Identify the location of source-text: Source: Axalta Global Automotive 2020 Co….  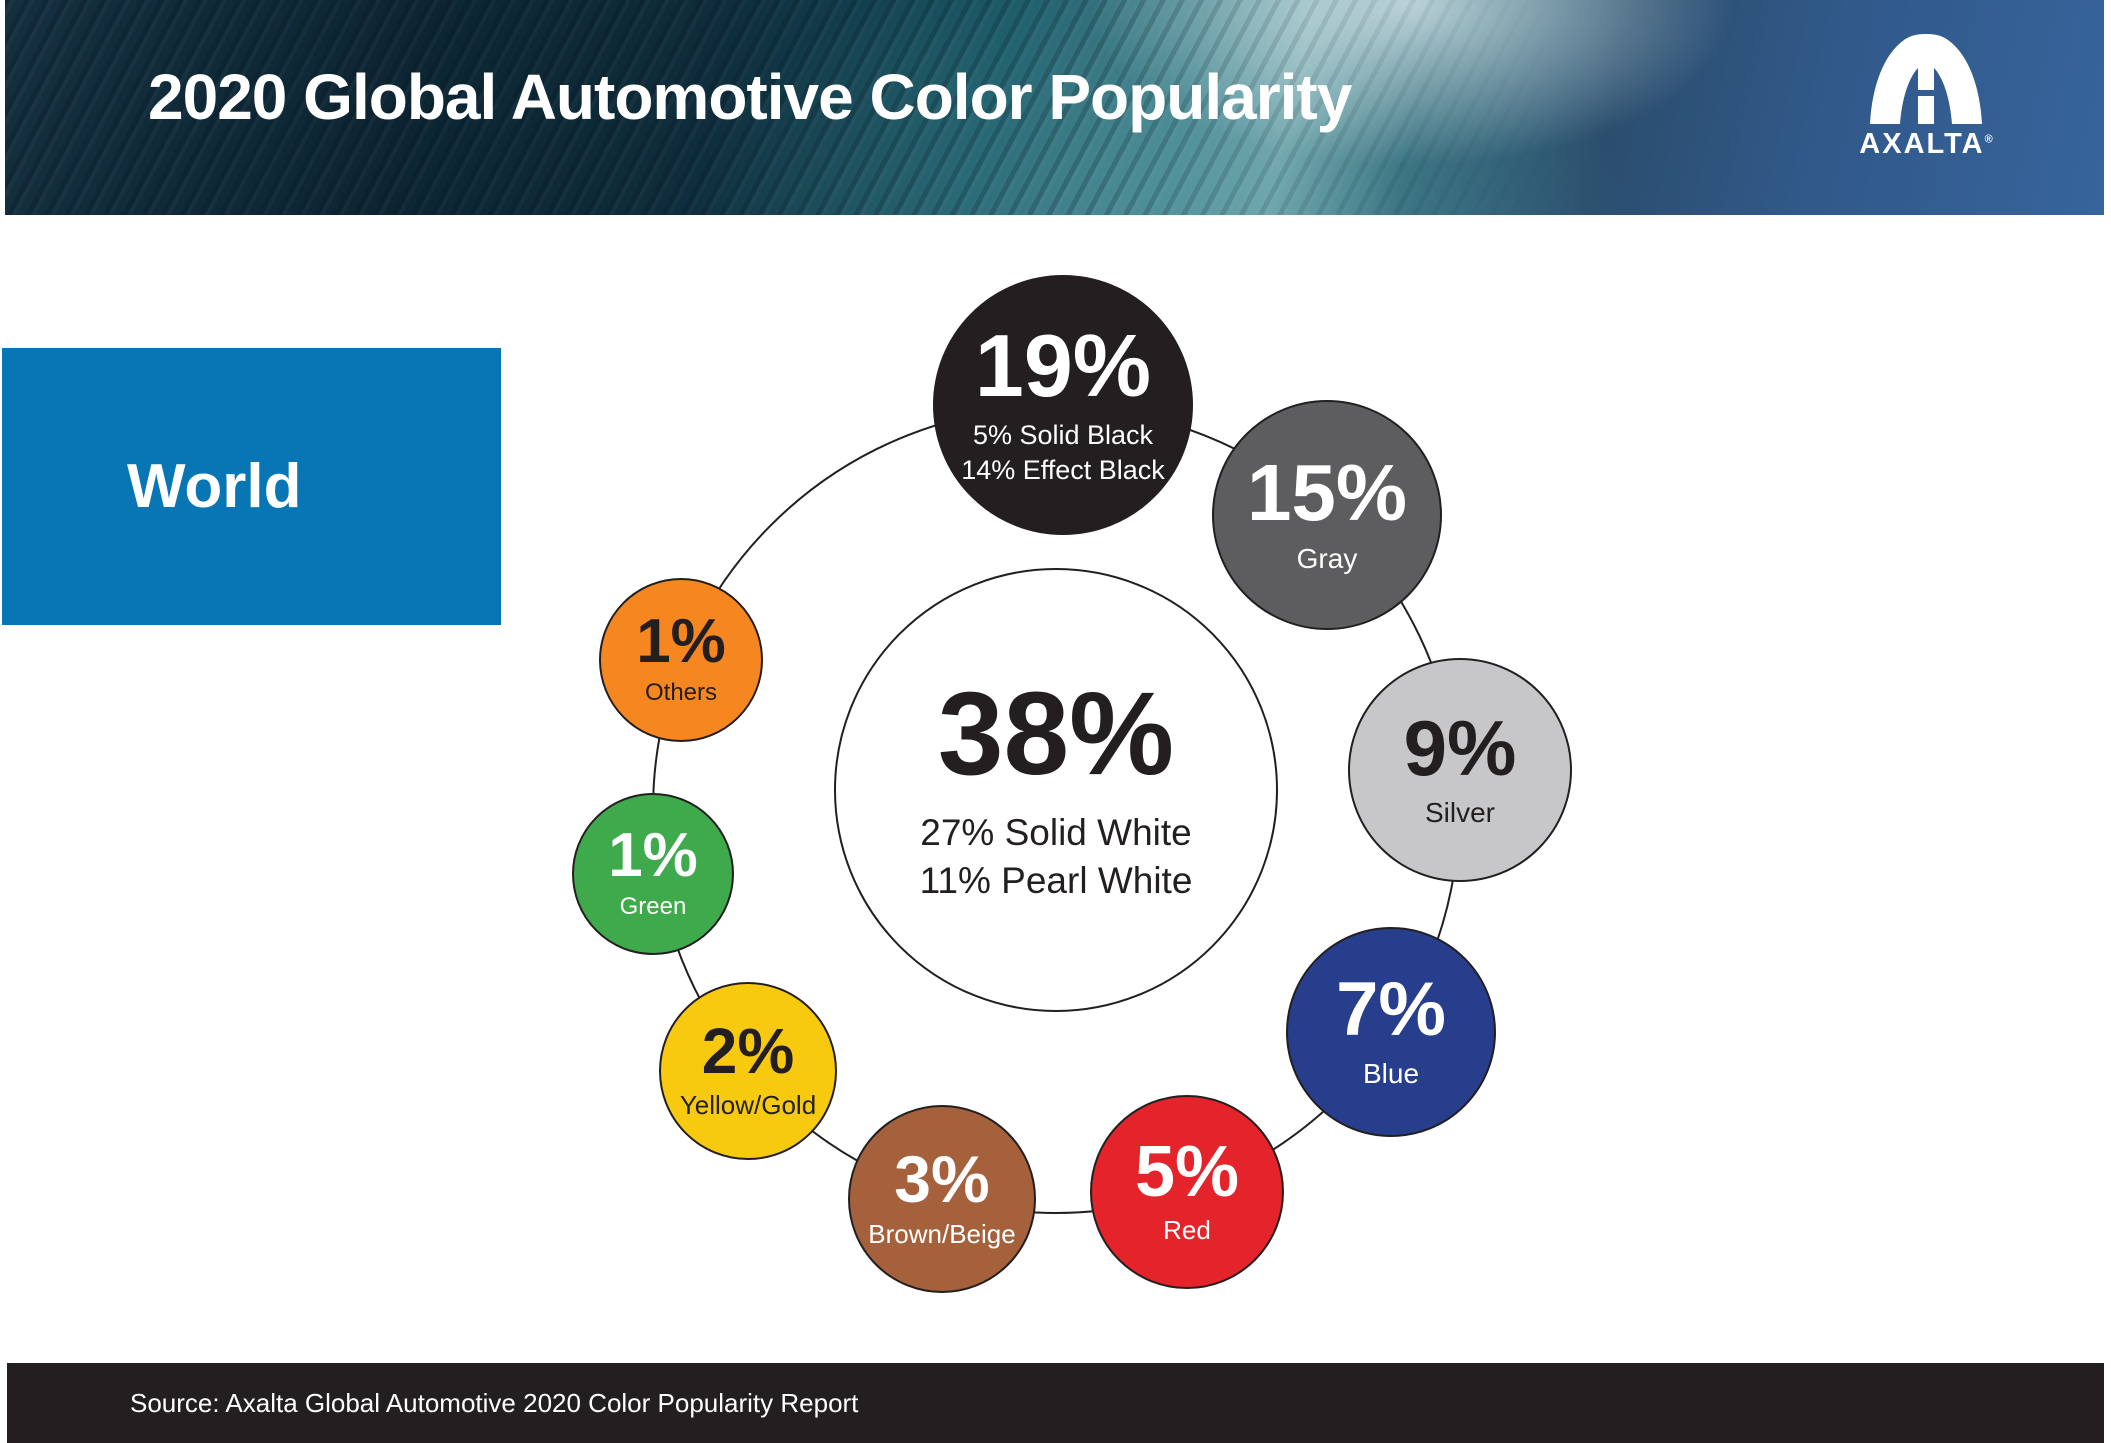
(494, 1402).